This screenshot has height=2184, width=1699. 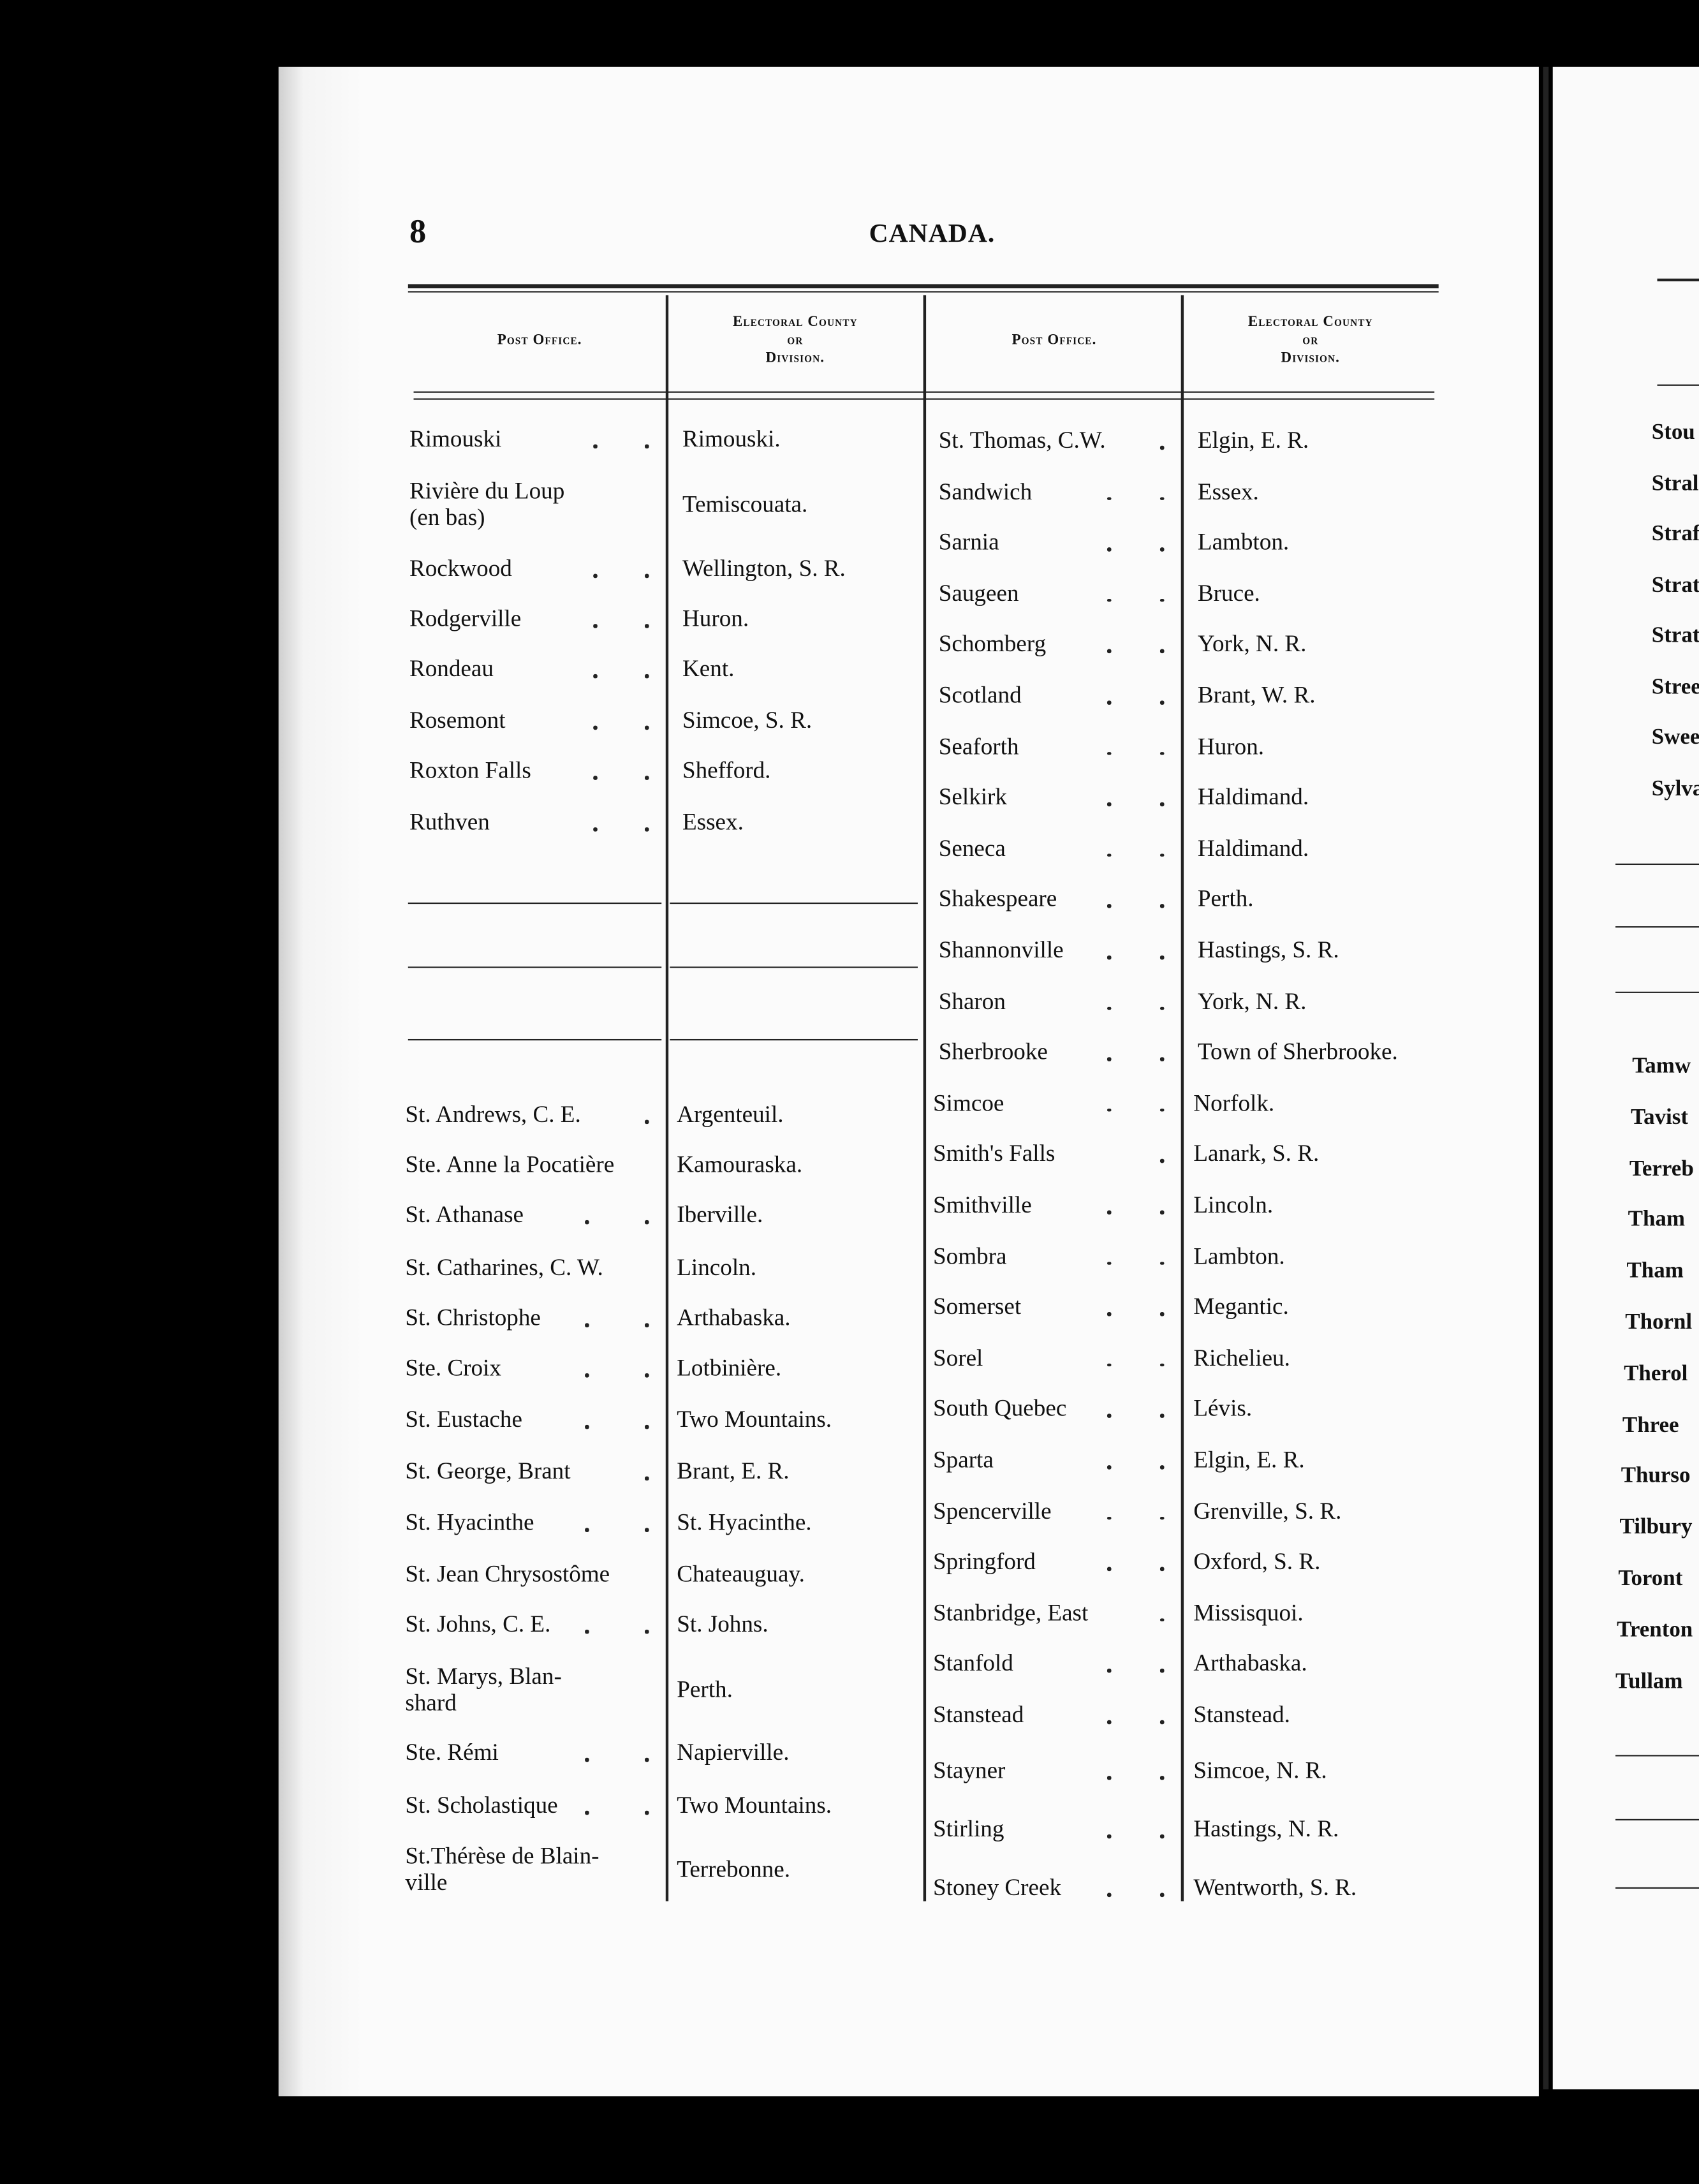 I want to click on post-office: Rockwood, so click(x=460, y=568).